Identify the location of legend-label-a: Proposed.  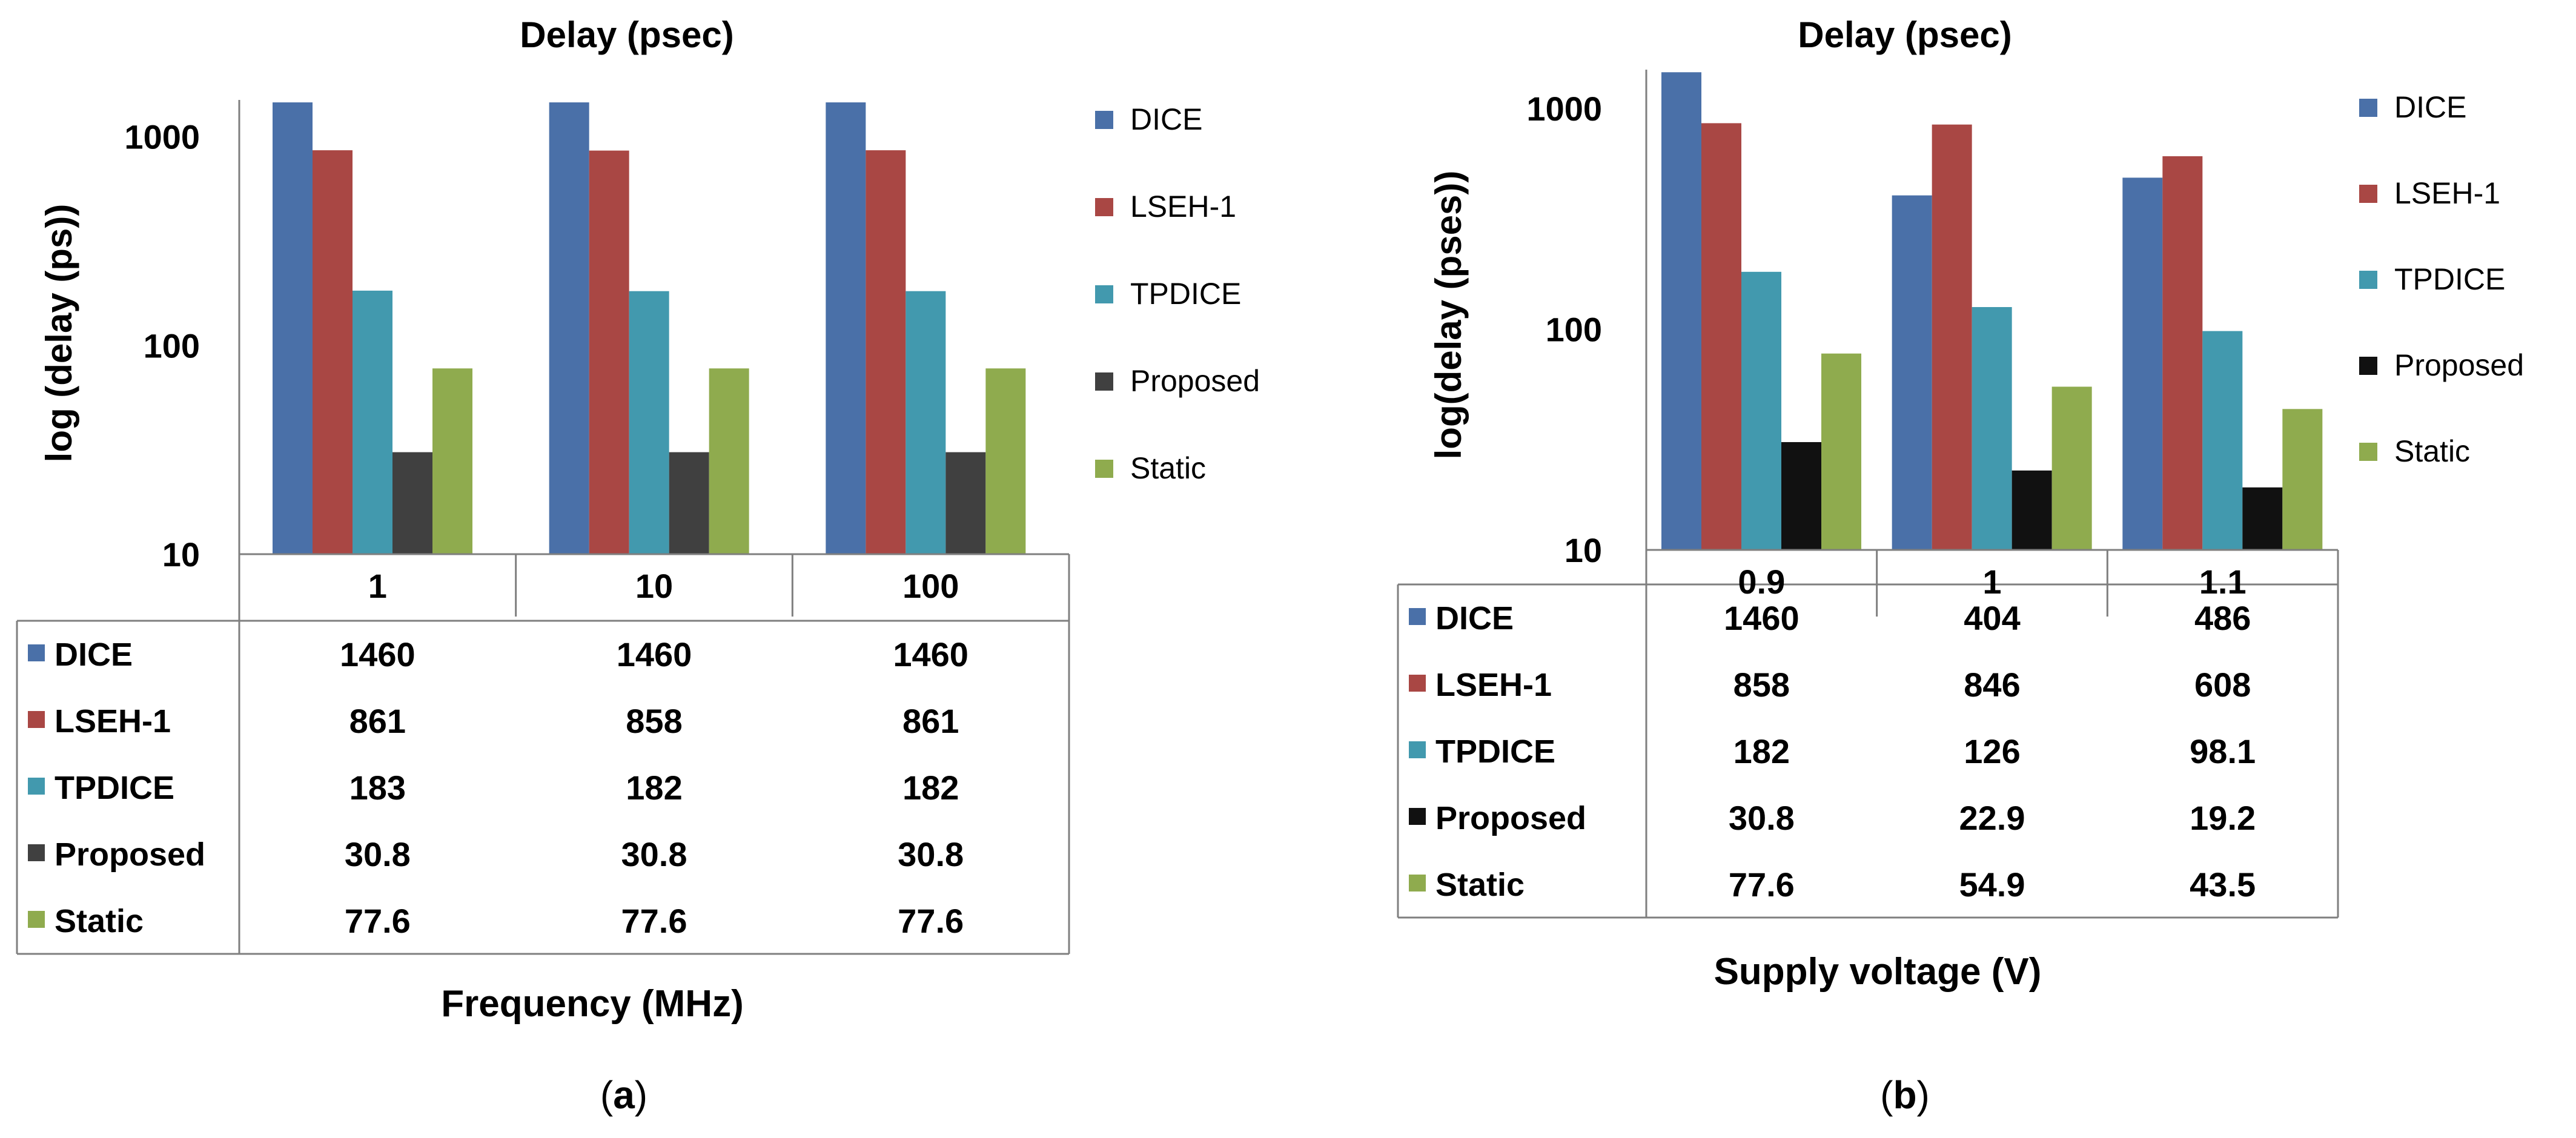
(1195, 381).